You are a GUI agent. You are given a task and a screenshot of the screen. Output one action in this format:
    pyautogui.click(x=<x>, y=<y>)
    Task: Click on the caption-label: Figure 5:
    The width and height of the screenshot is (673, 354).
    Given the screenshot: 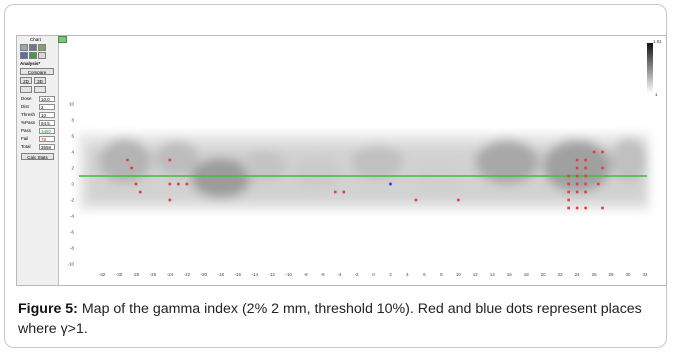 What is the action you would take?
    pyautogui.click(x=48, y=309)
    